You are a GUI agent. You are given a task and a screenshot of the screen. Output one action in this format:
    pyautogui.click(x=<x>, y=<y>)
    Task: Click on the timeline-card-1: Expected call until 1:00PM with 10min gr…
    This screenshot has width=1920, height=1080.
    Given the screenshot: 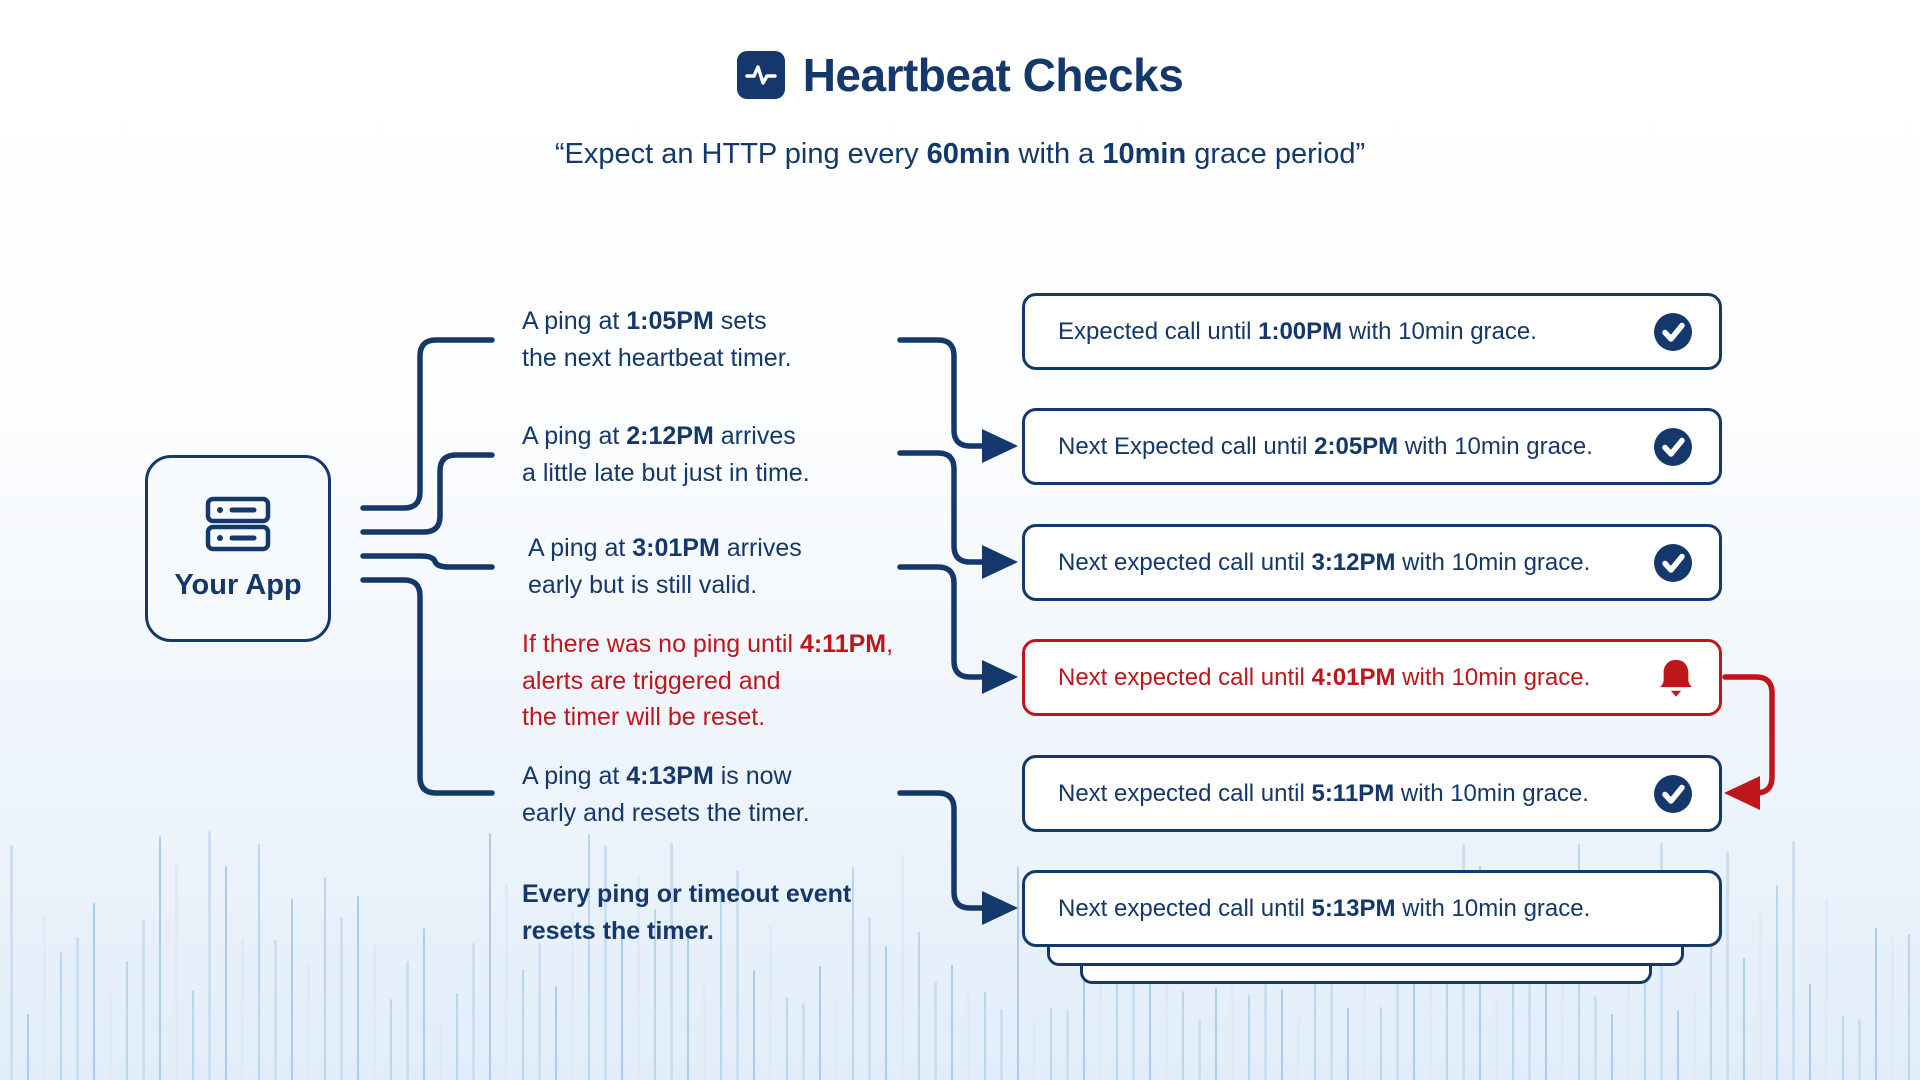 What is the action you would take?
    pyautogui.click(x=1372, y=331)
    